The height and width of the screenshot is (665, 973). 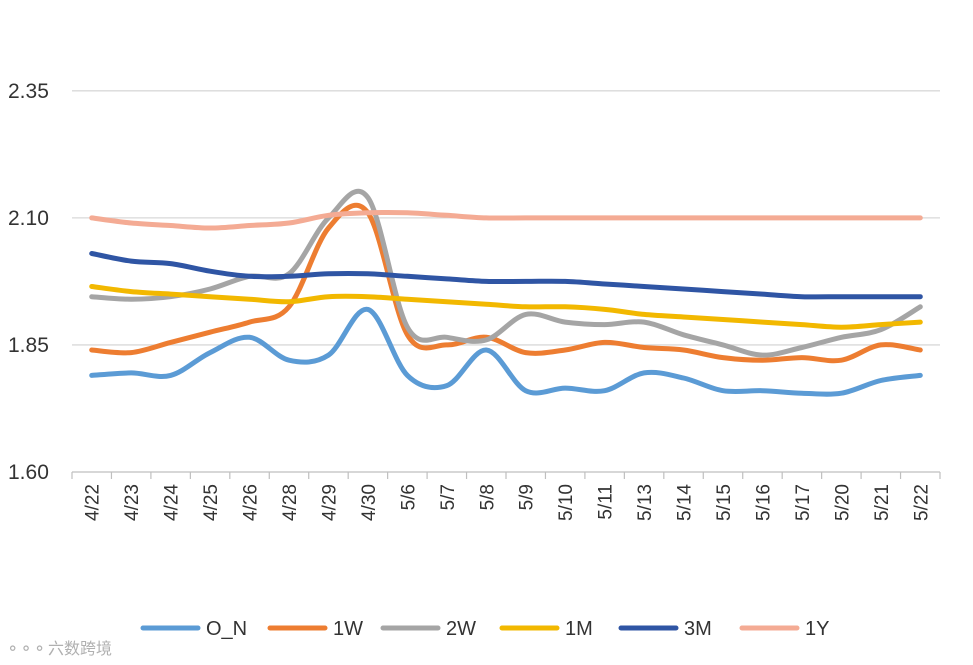 What do you see at coordinates (579, 629) in the screenshot?
I see `legend-label-1m: 1M` at bounding box center [579, 629].